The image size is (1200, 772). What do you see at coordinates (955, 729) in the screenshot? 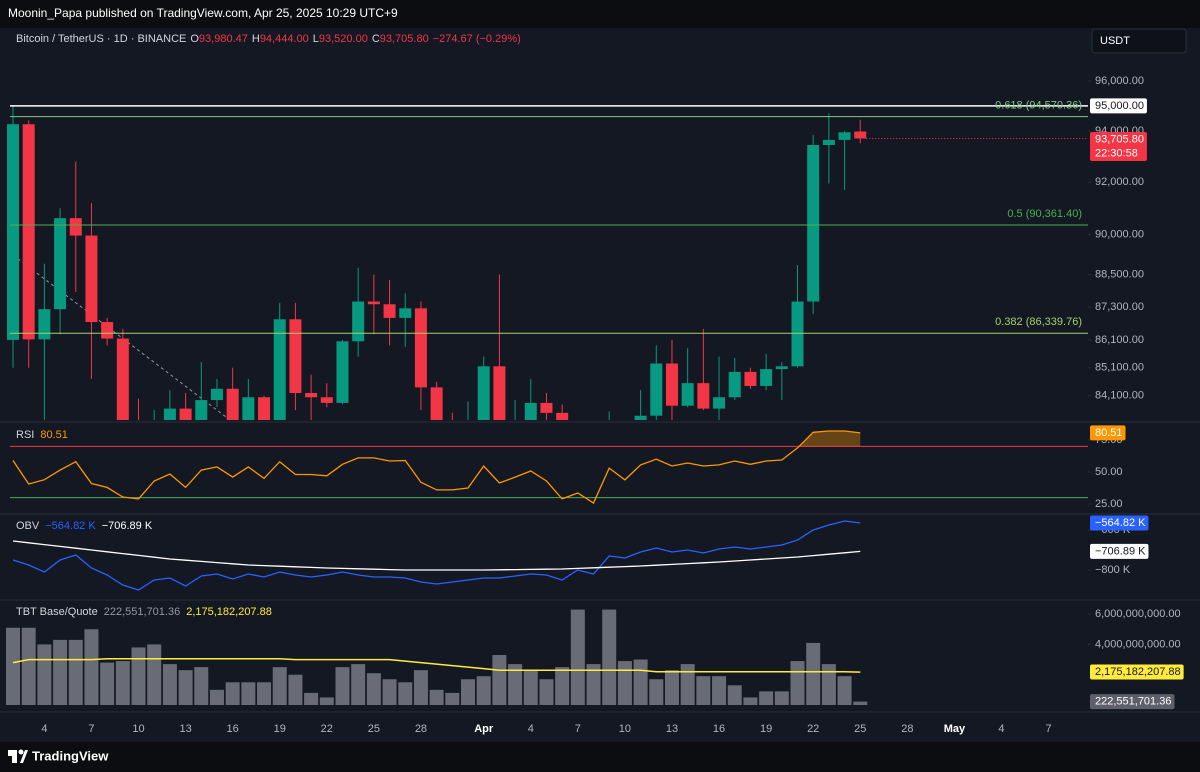
I see `x-tick-label: May` at bounding box center [955, 729].